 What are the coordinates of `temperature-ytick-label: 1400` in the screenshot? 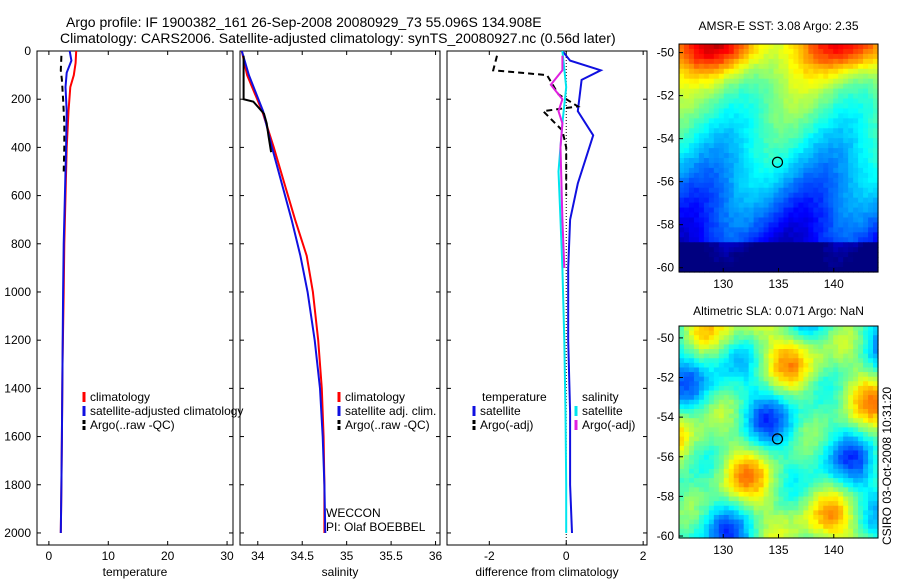 It's located at (17, 388).